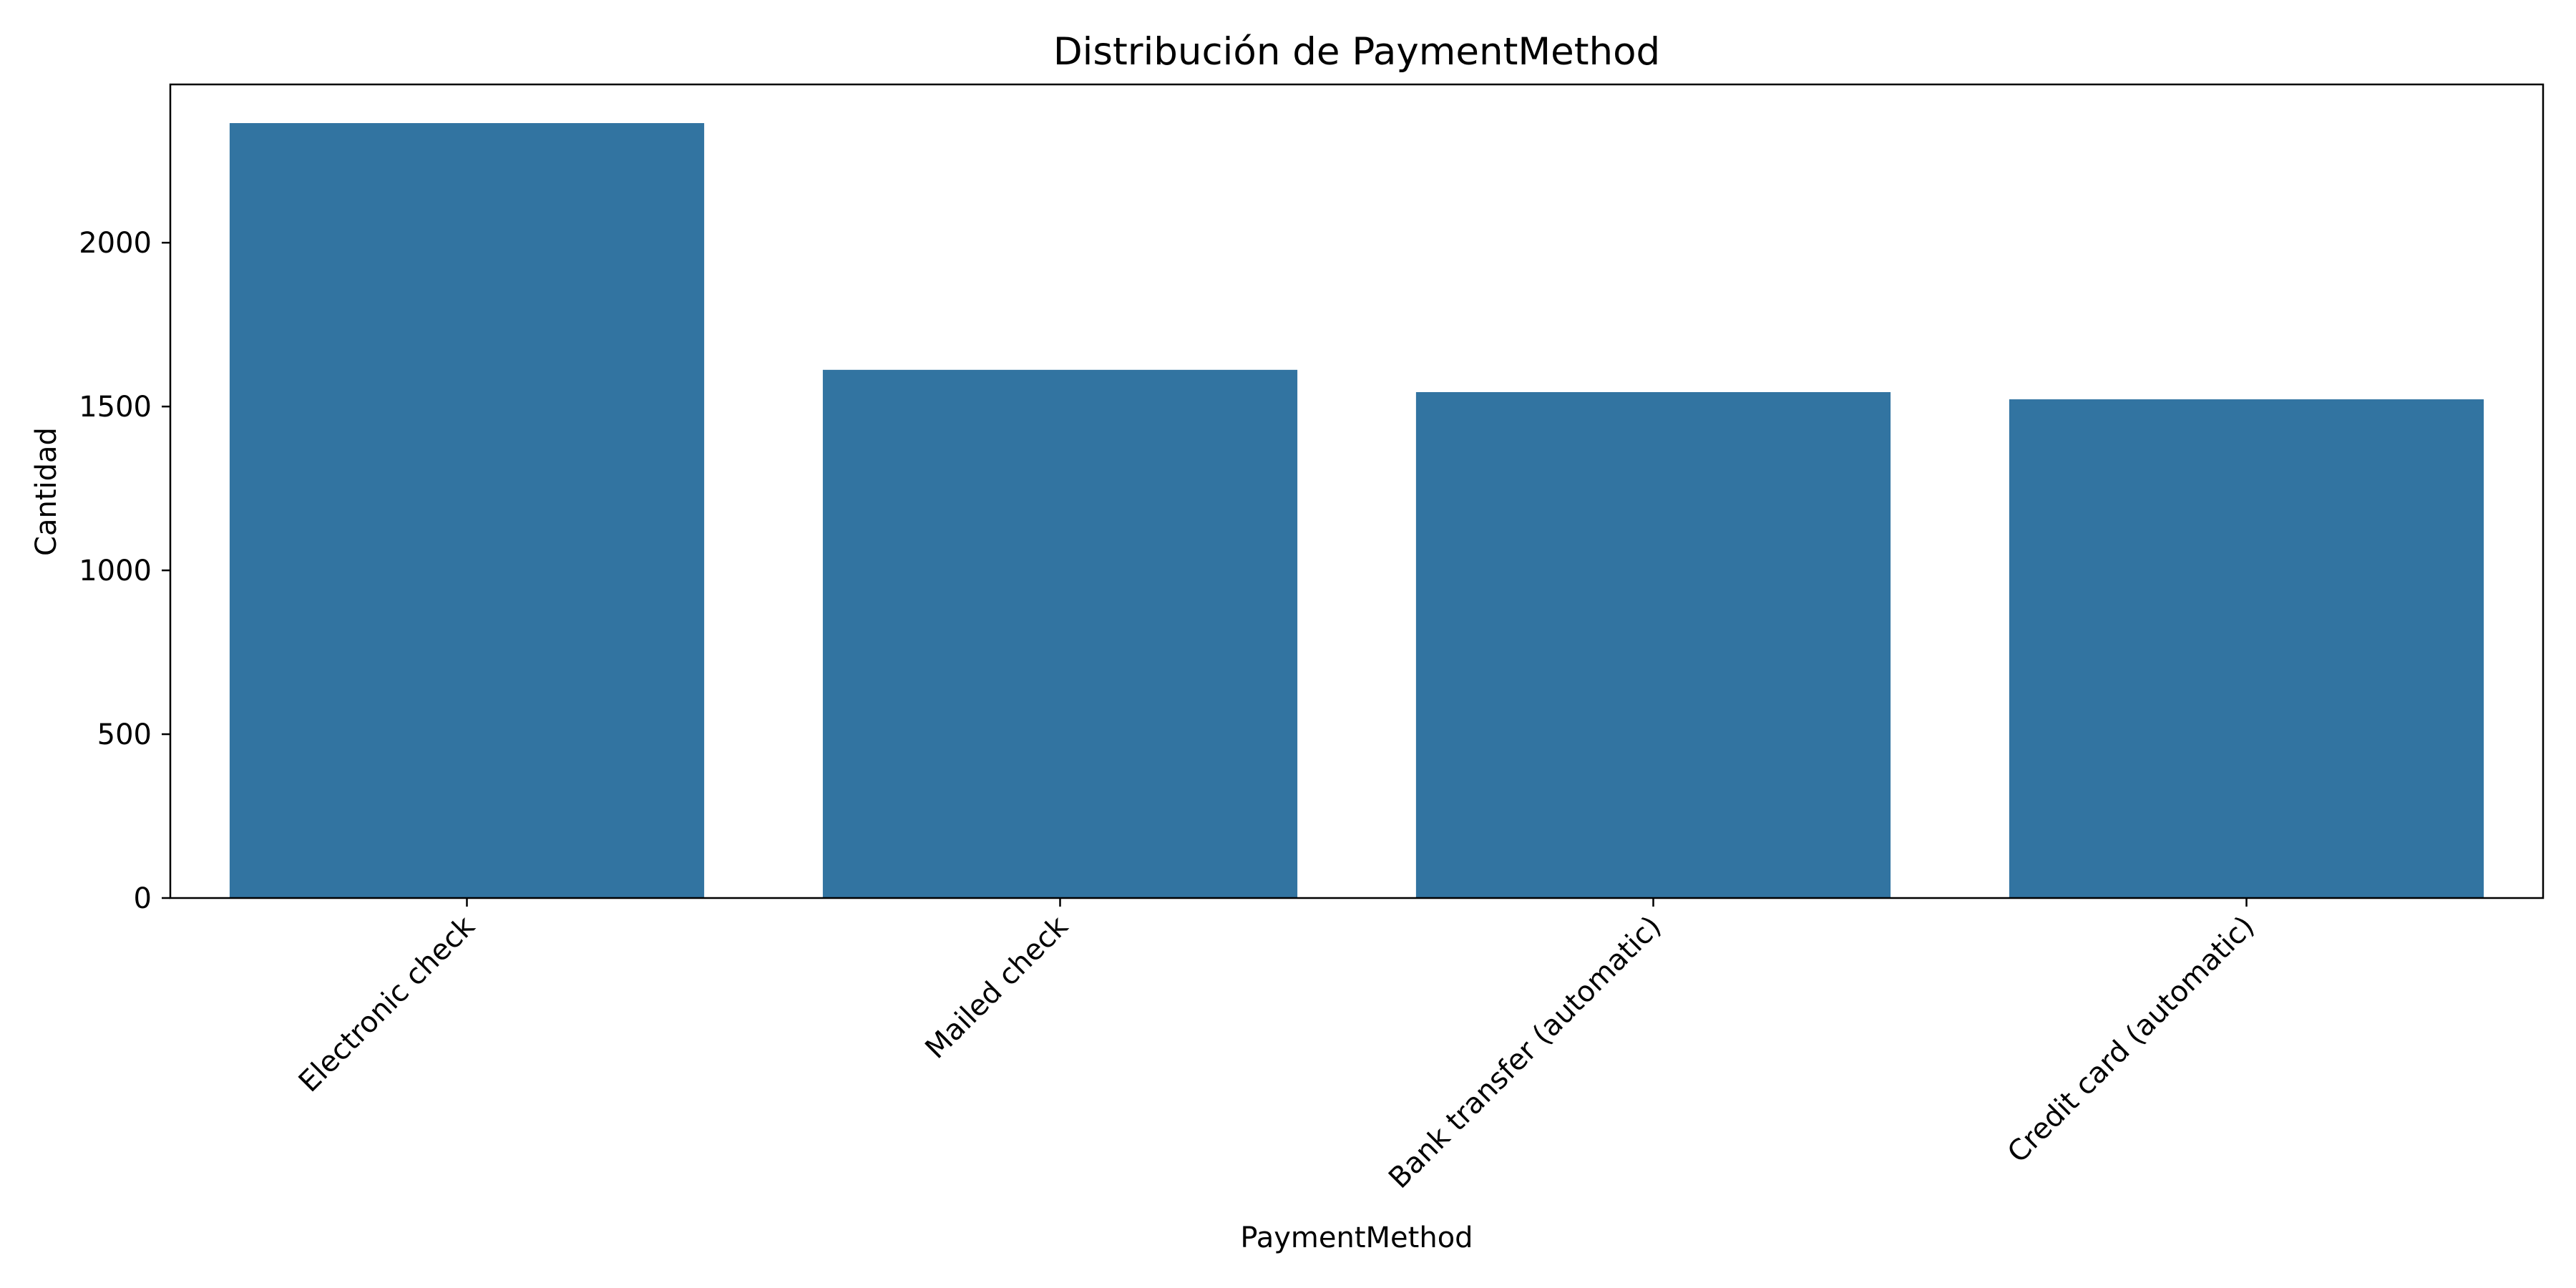 Image resolution: width=2576 pixels, height=1288 pixels. I want to click on bar-electronic-check, so click(467, 511).